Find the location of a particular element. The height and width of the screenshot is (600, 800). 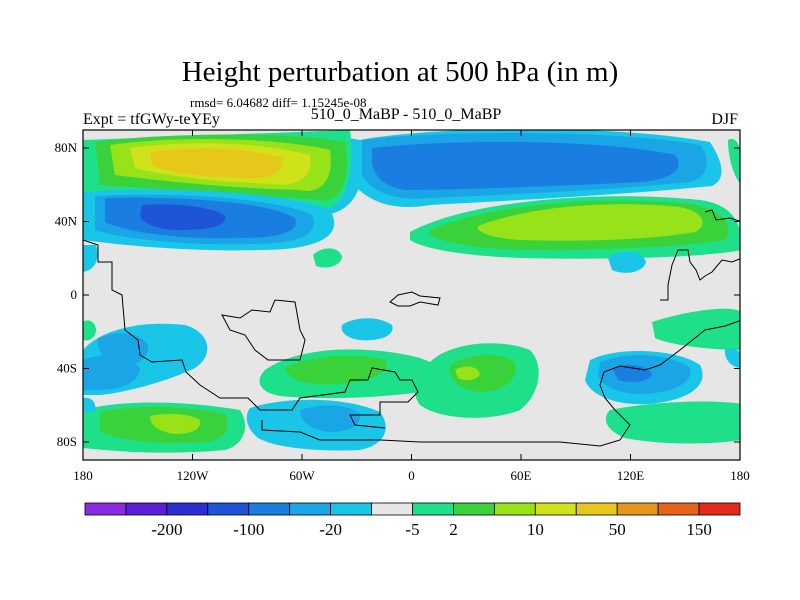

colorbar: -200 -100 -20 -5 2 10 50 150 is located at coordinates (412, 520).